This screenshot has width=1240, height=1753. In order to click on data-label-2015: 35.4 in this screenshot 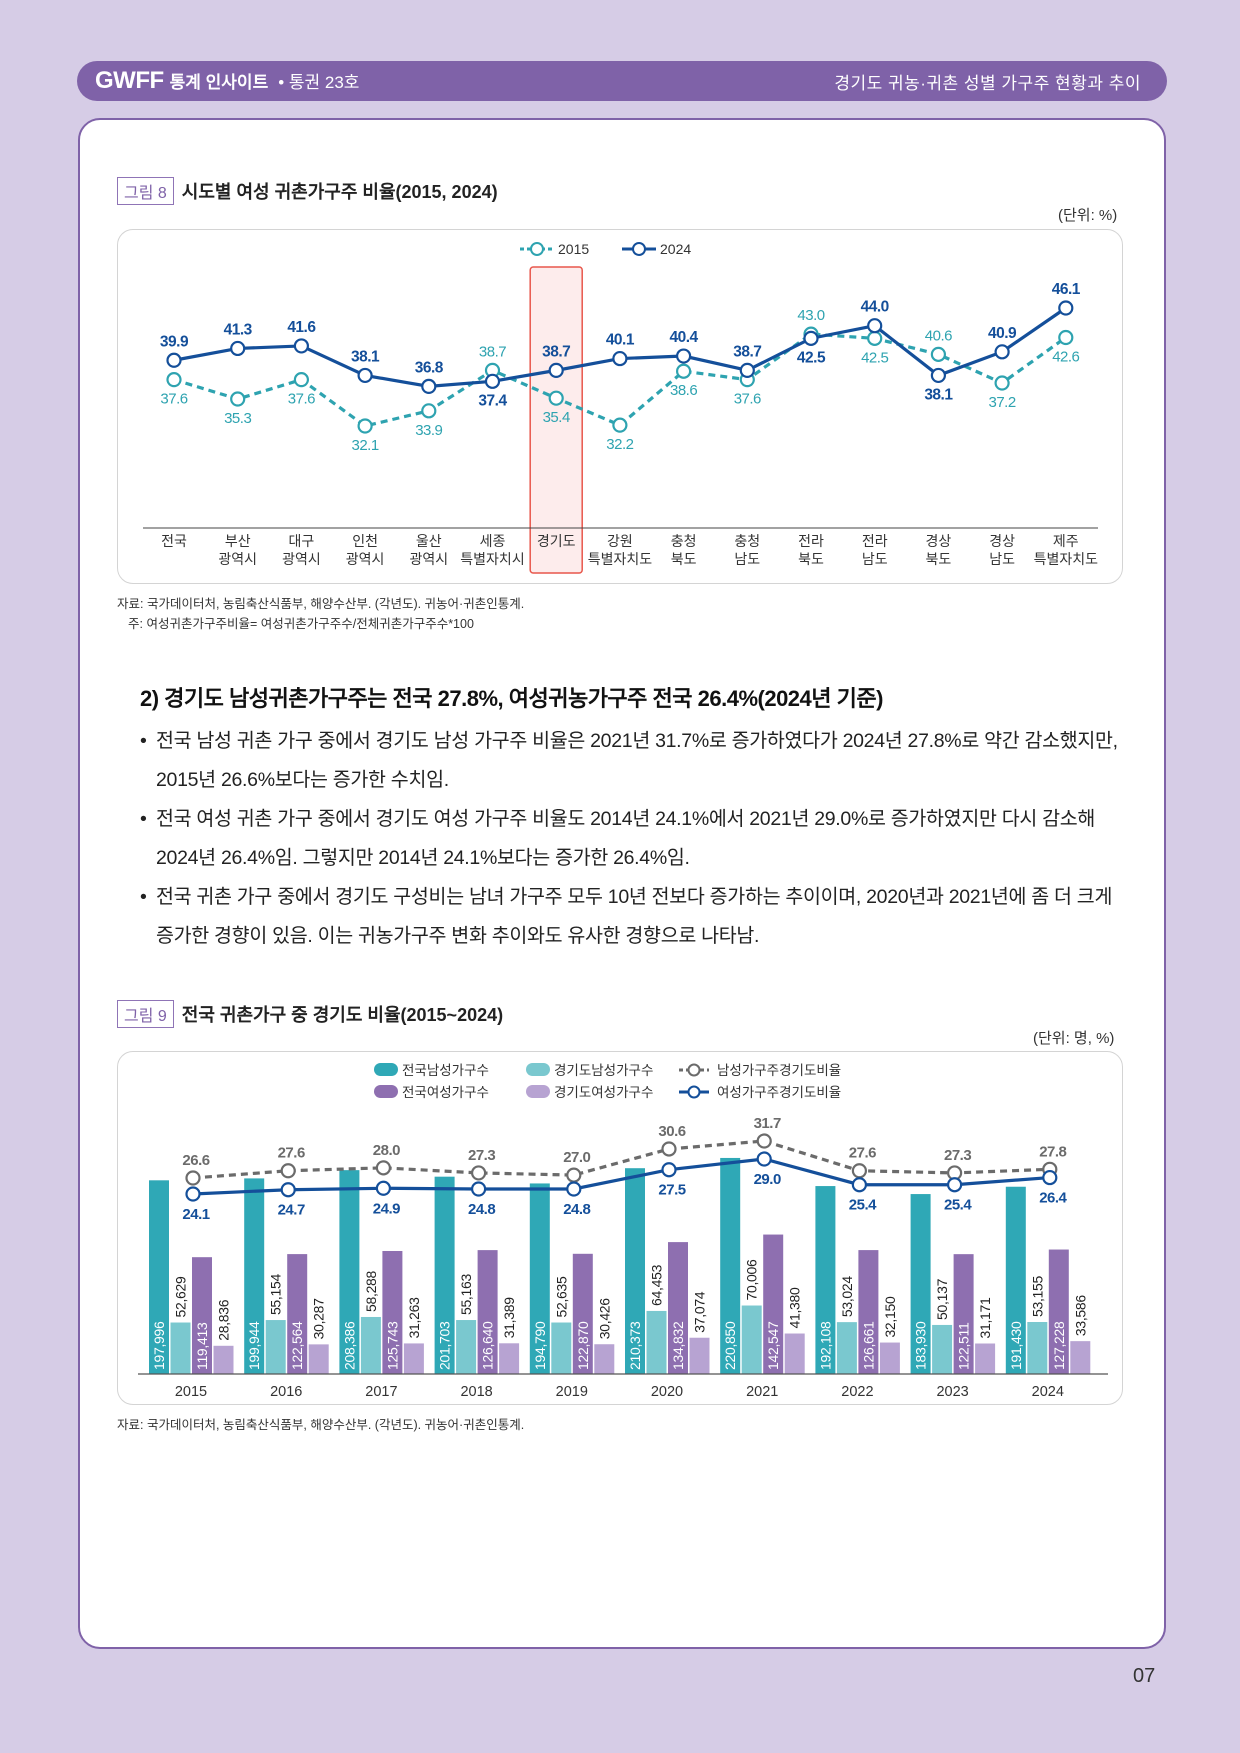, I will do `click(556, 417)`.